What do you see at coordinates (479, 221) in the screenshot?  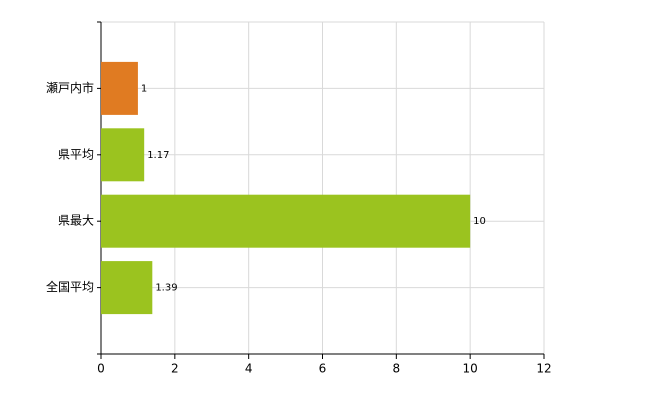 I see `value-label: 10` at bounding box center [479, 221].